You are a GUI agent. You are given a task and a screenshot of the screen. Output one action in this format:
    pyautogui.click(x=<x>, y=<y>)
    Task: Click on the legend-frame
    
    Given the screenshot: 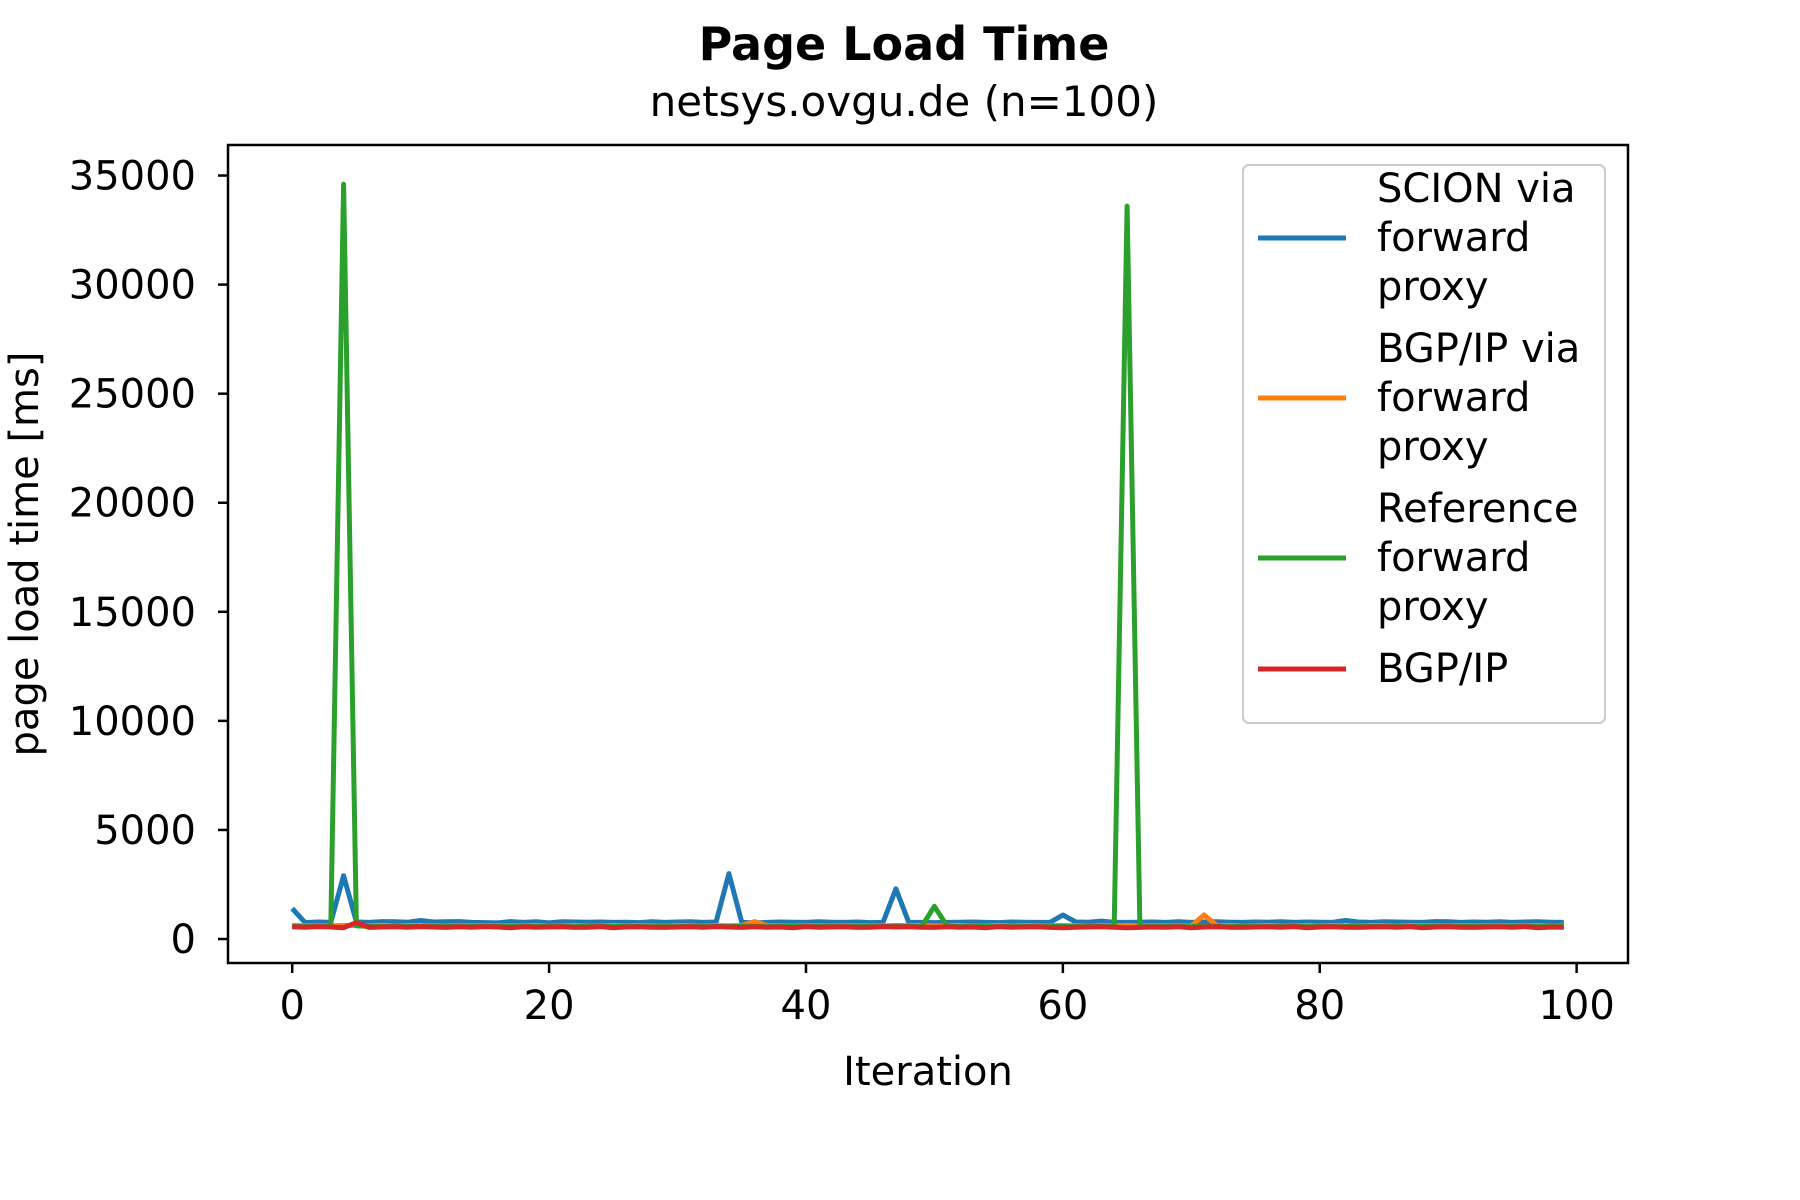 What is the action you would take?
    pyautogui.click(x=1424, y=444)
    